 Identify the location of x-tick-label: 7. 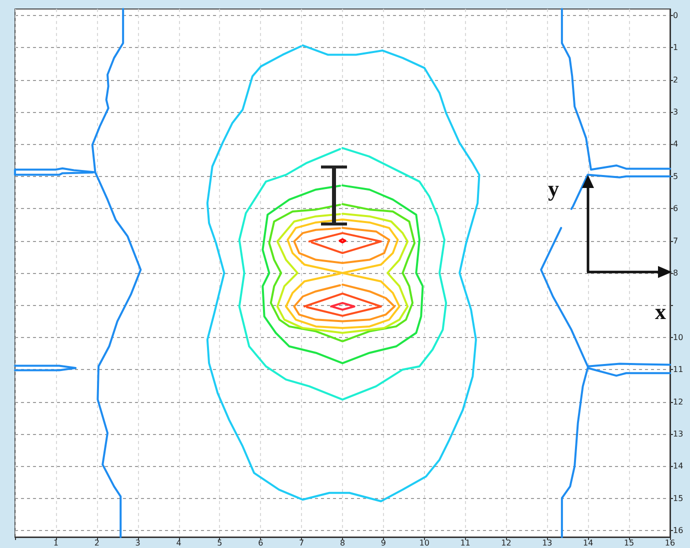
(301, 543).